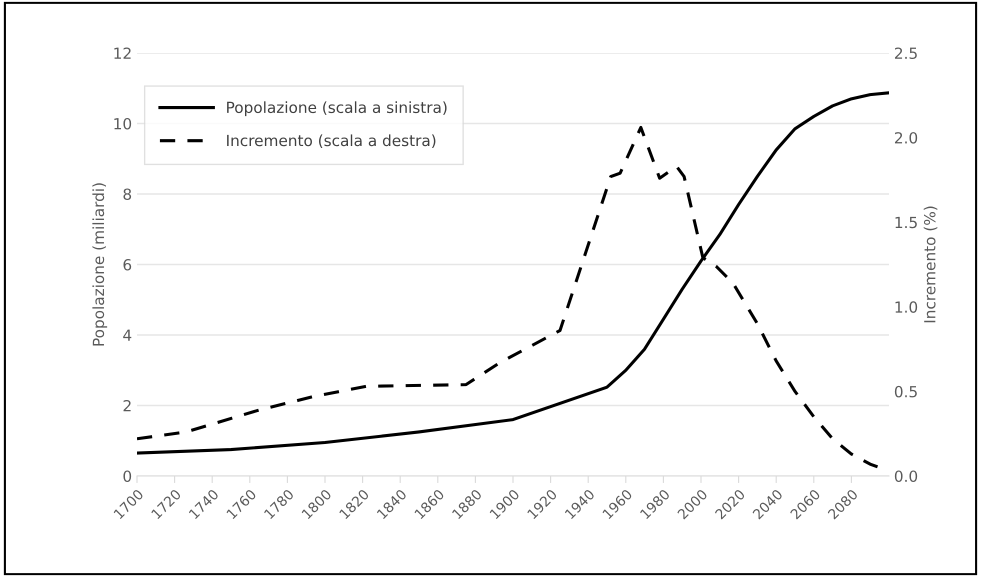 Image resolution: width=981 pixels, height=577 pixels. What do you see at coordinates (127, 406) in the screenshot?
I see `y-tick-label: 2` at bounding box center [127, 406].